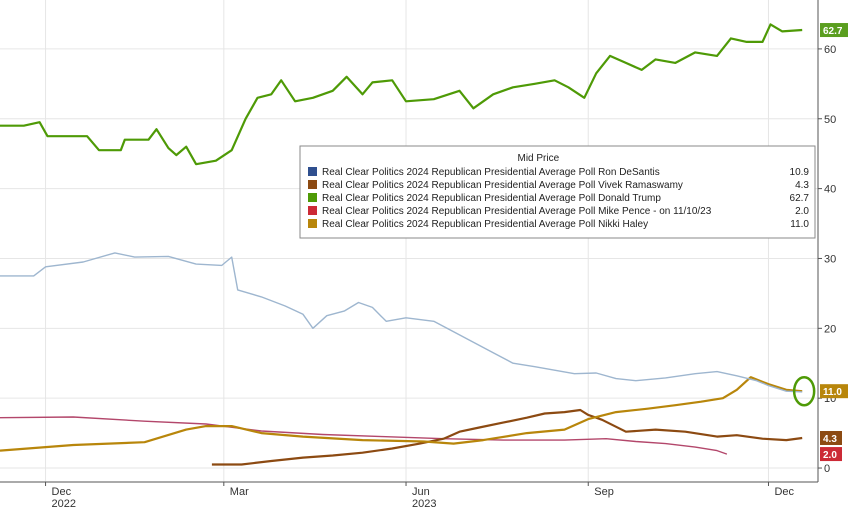  I want to click on legend-box, so click(557, 192).